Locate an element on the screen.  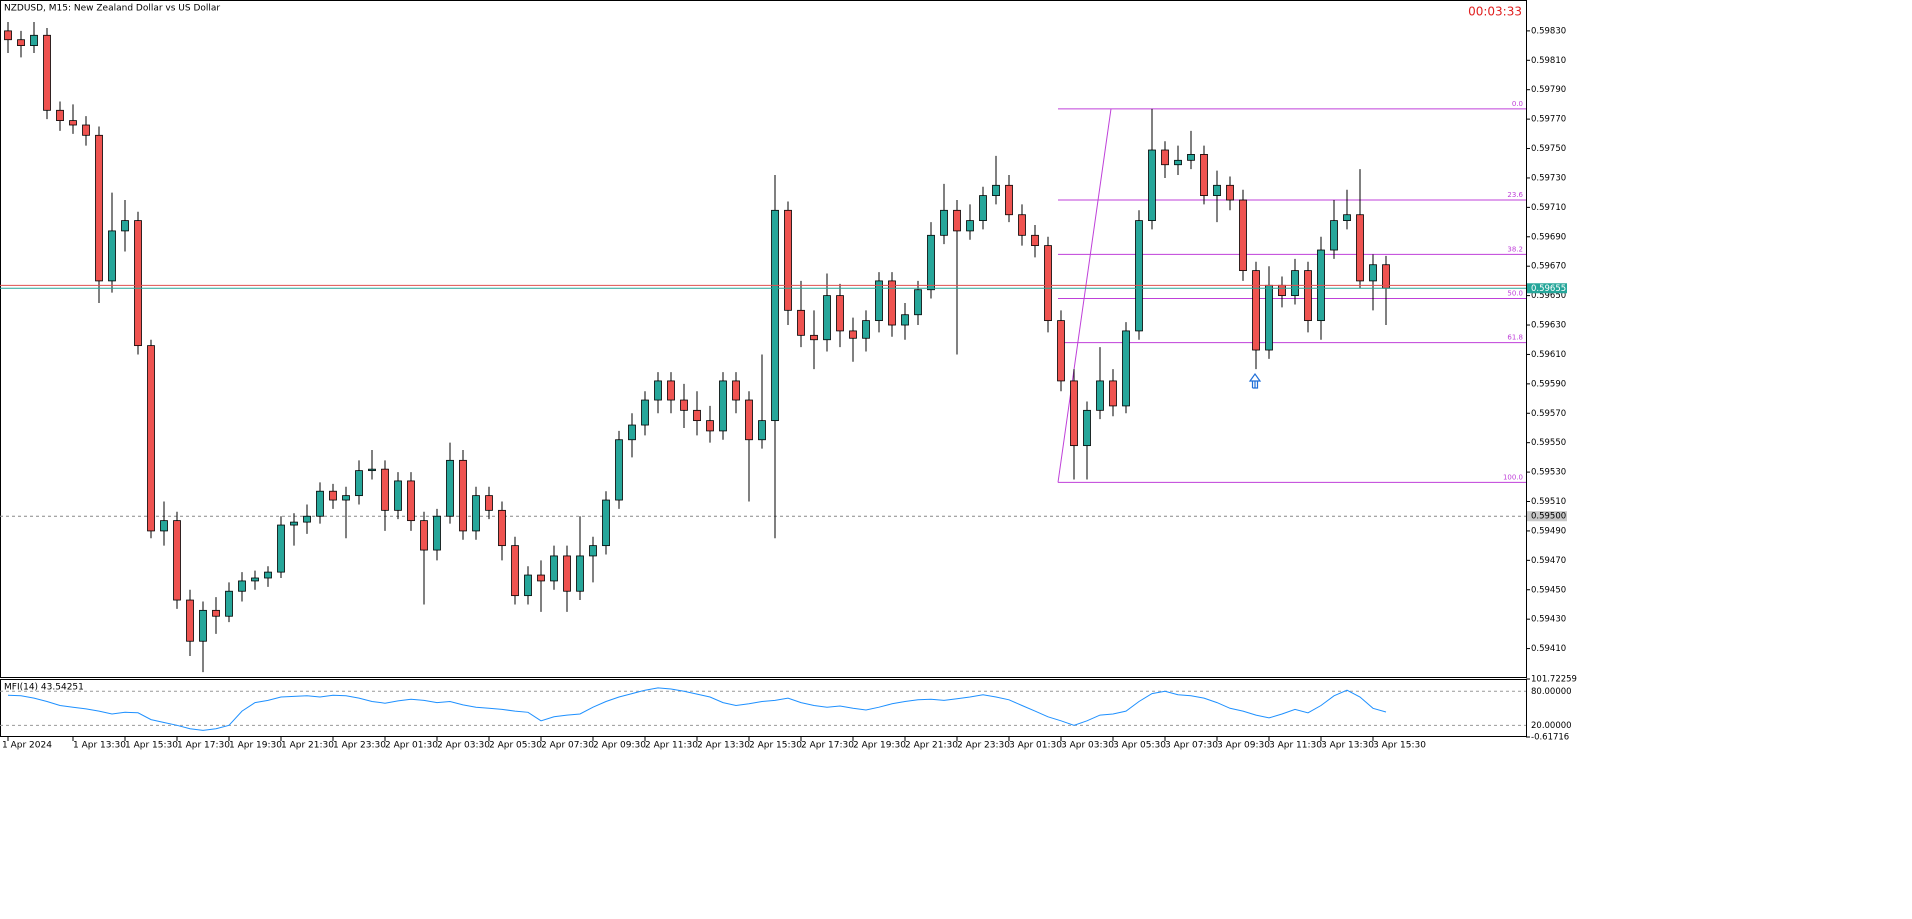
indicator-panel is located at coordinates (763, 708).